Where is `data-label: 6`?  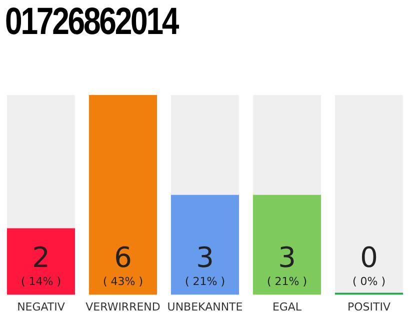
data-label: 6 is located at coordinates (123, 257).